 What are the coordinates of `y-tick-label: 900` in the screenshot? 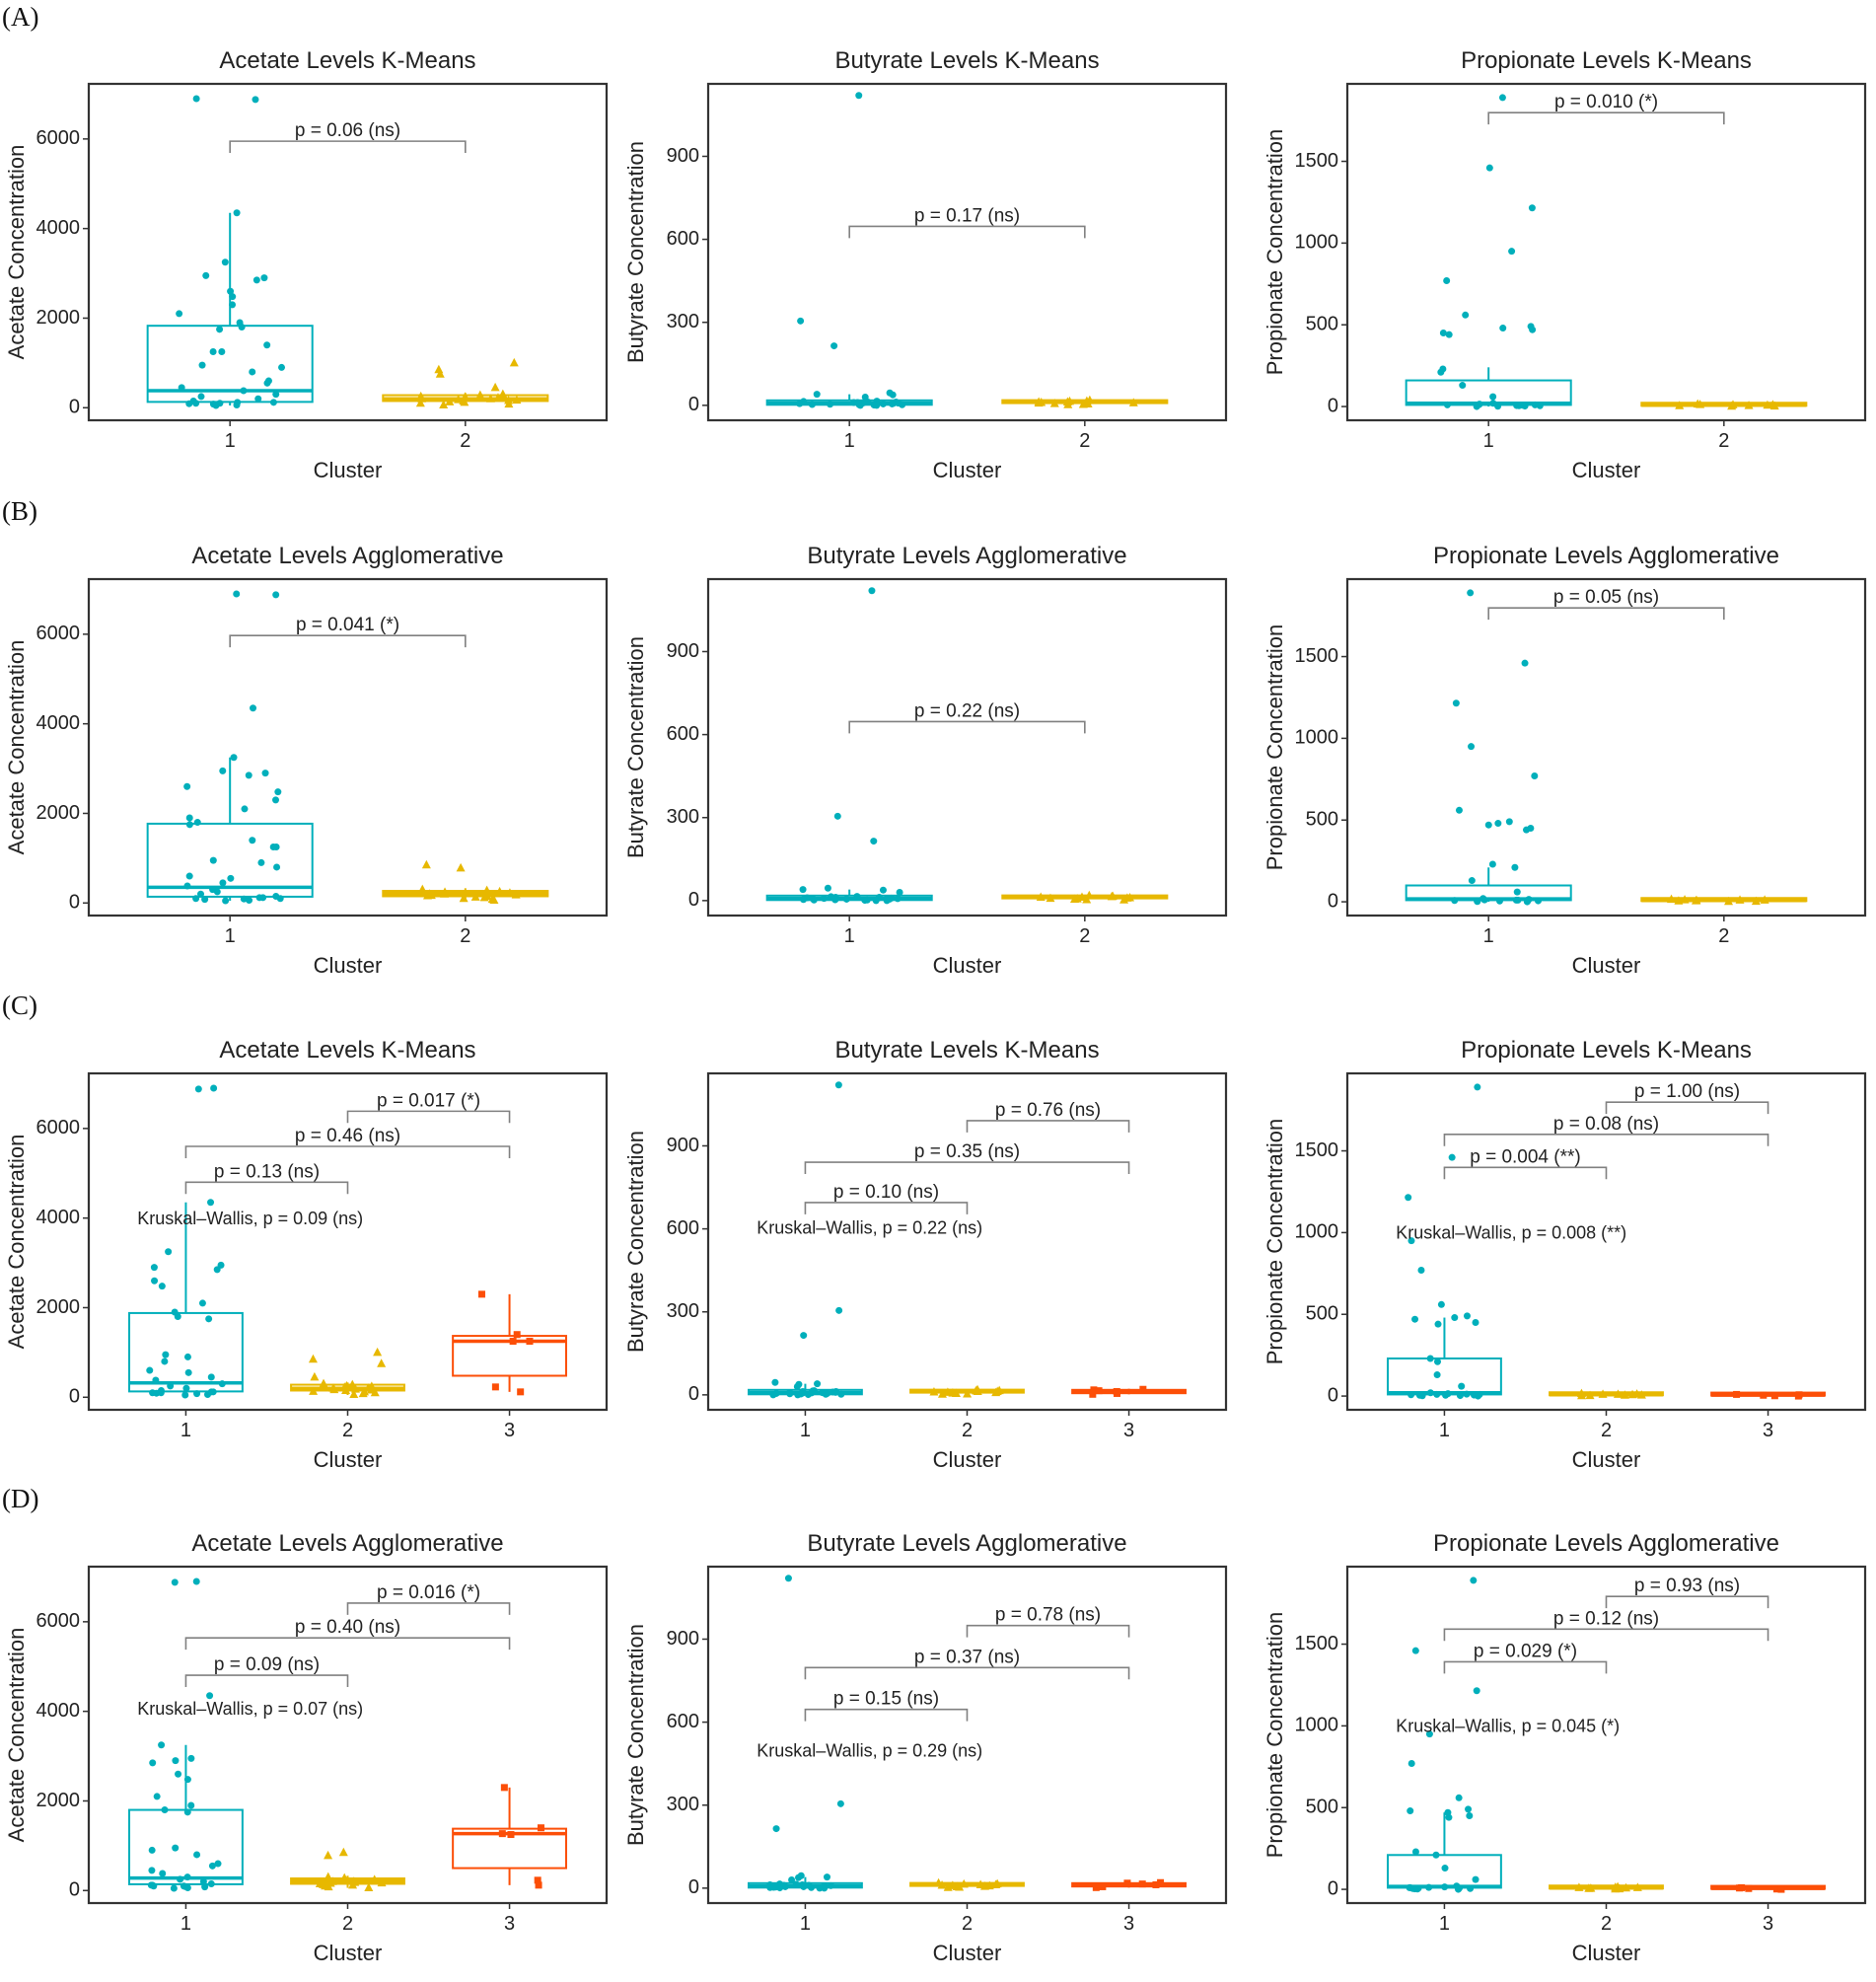 It's located at (683, 1639).